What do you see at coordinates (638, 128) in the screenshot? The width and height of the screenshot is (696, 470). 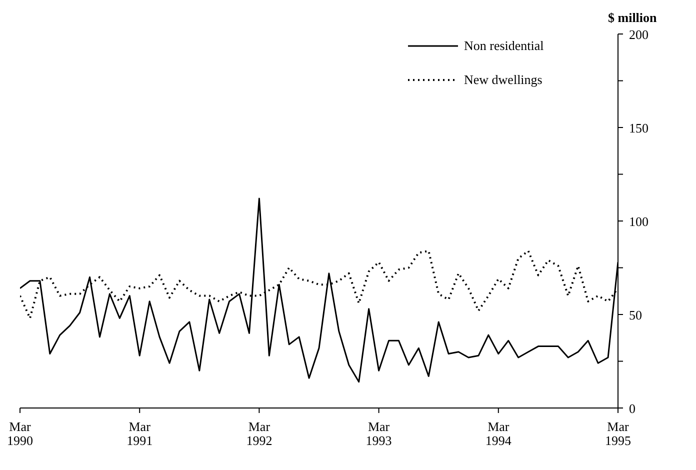 I see `y-tick-label: 150` at bounding box center [638, 128].